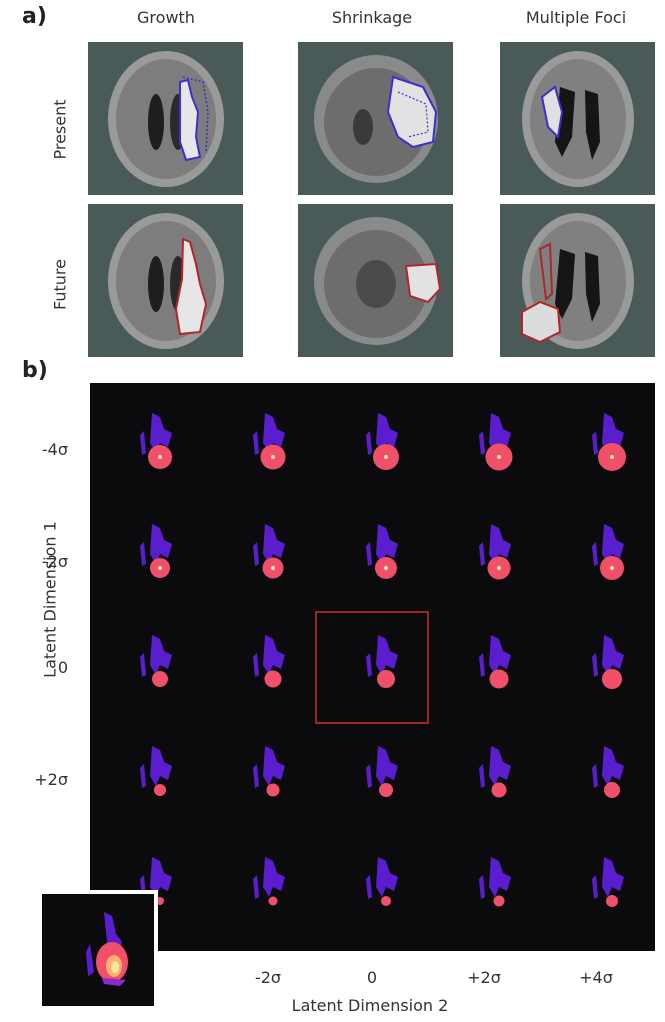 Image resolution: width=665 pixels, height=1022 pixels. I want to click on y-axis-title: Latent Dimension 1, so click(50, 599).